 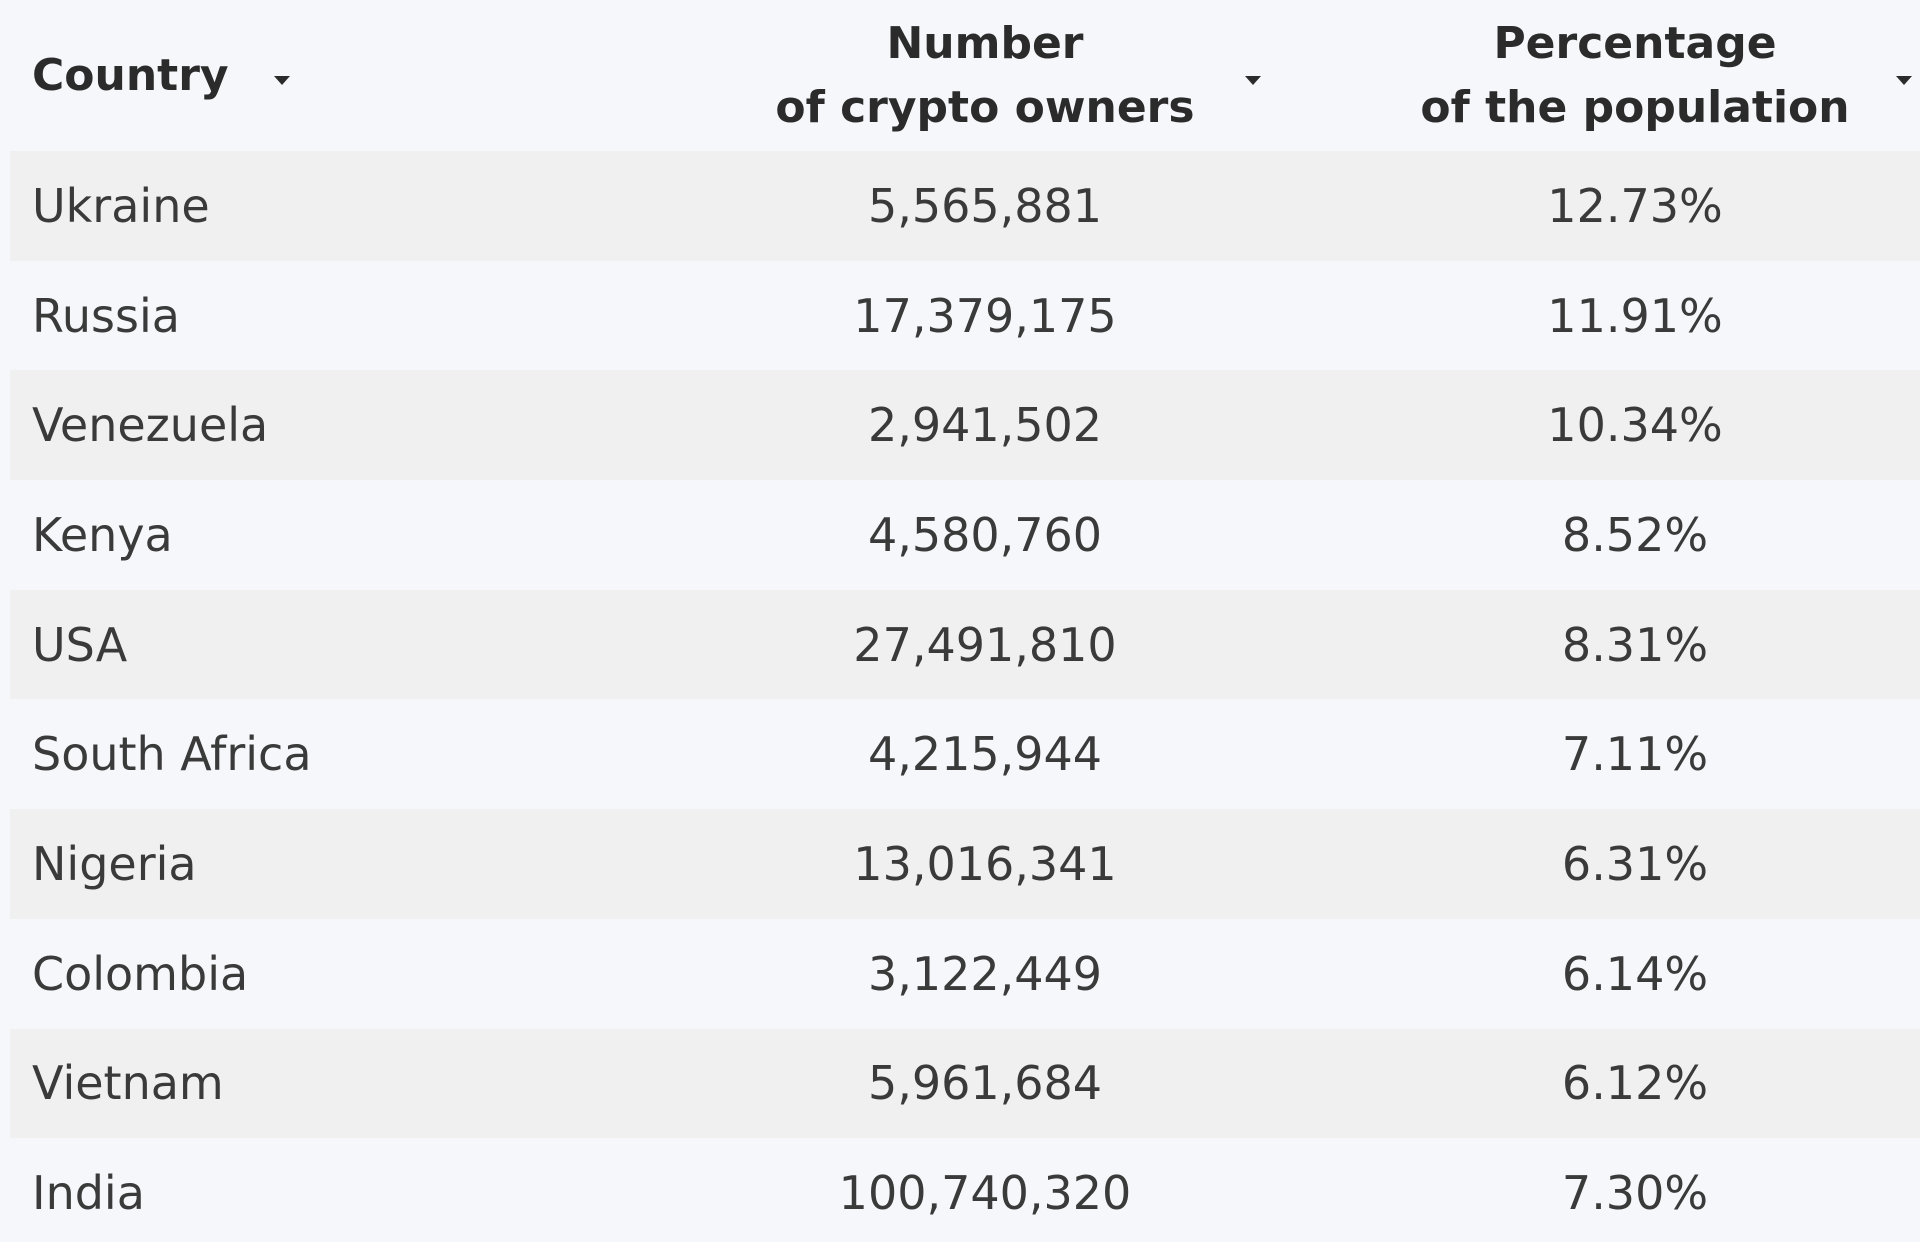 I want to click on table-row: Ukraine 5,565,881 12.73%, so click(x=965, y=206).